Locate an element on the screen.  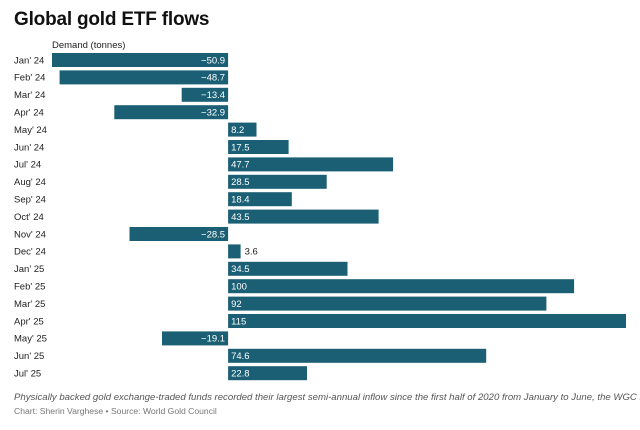
data-label: −48.7 is located at coordinates (213, 78).